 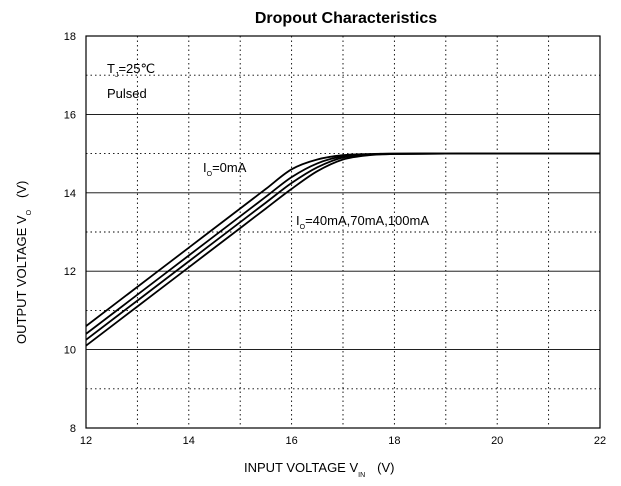 What do you see at coordinates (70, 233) in the screenshot?
I see `y-tick-labels: 8 10 12 14 16 18` at bounding box center [70, 233].